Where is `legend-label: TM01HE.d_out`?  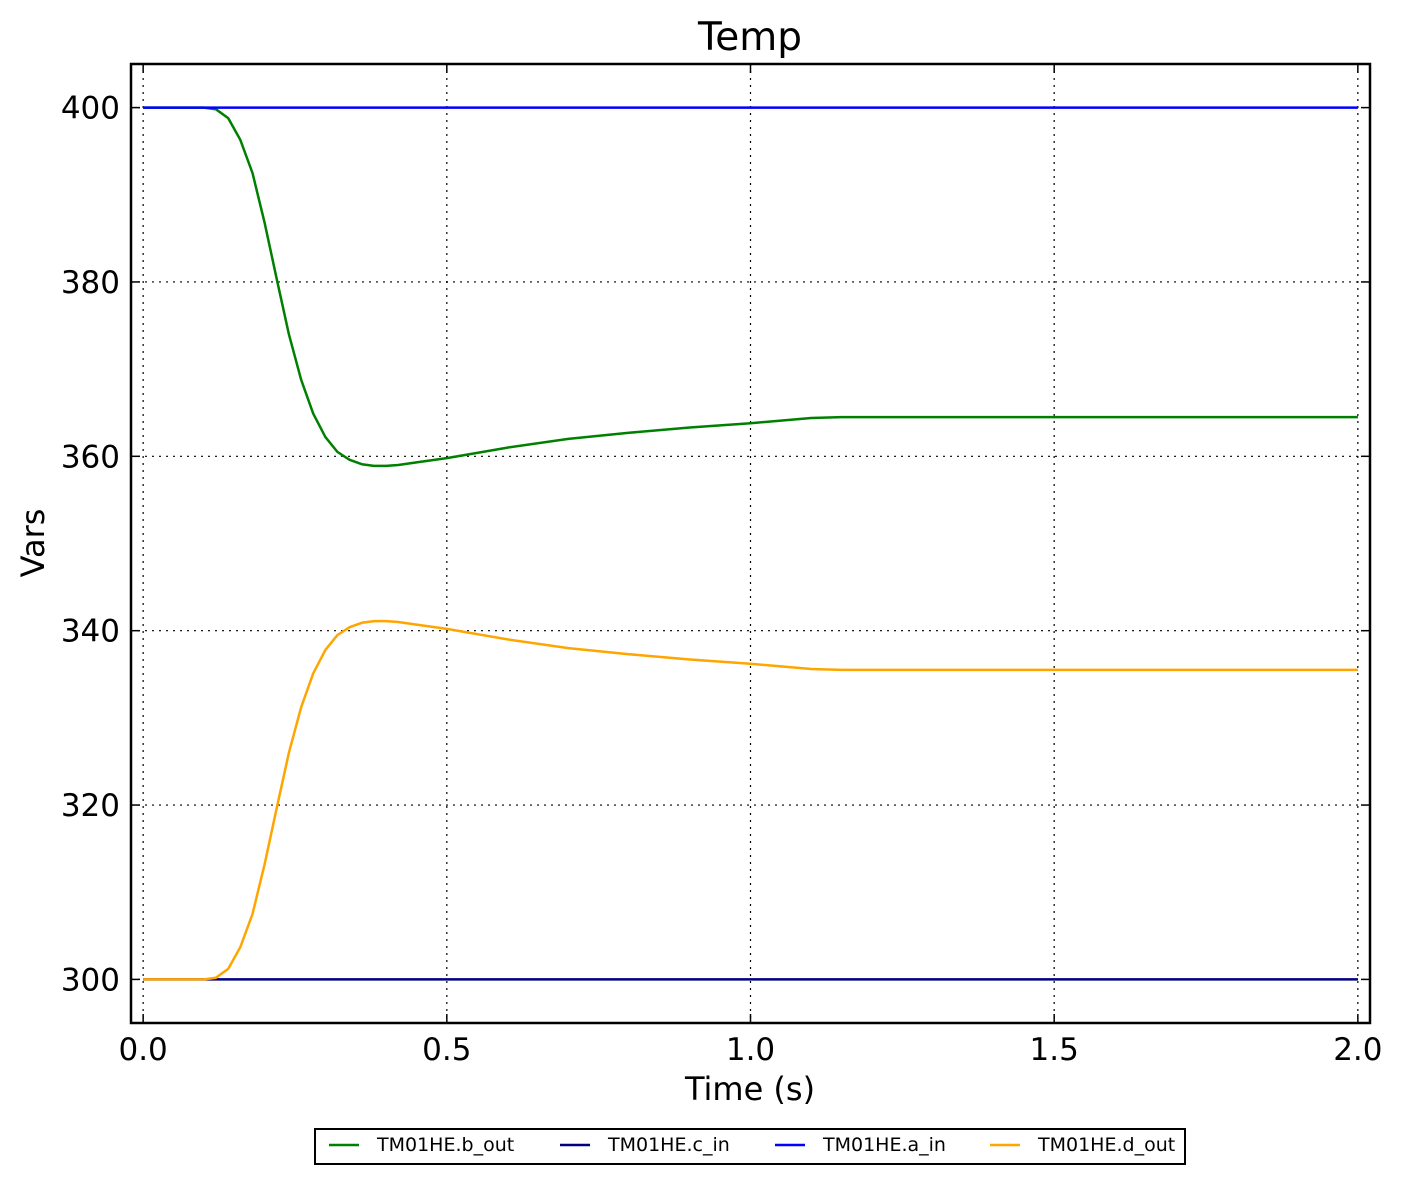
legend-label: TM01HE.d_out is located at coordinates (1106, 1145).